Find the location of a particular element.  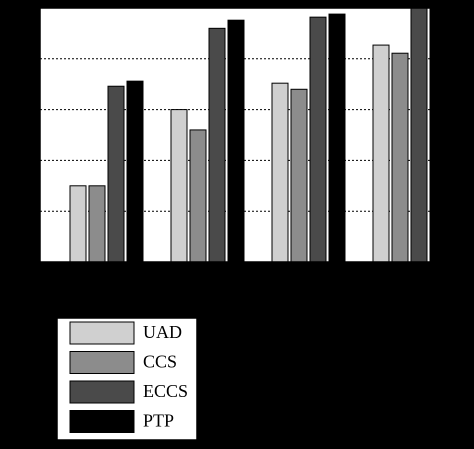

y-tick-label: 1 is located at coordinates (30, 210).